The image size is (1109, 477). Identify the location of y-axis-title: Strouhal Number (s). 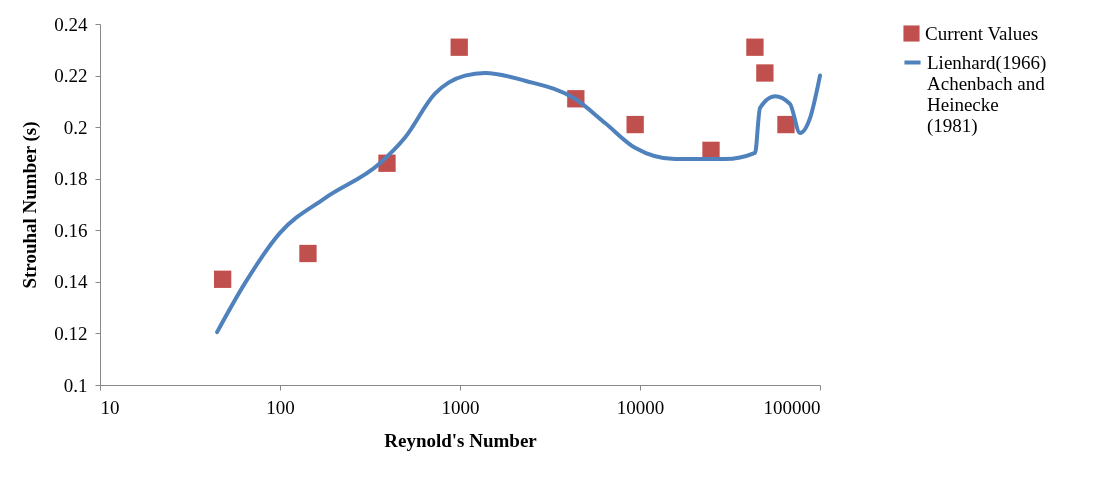
(30, 205).